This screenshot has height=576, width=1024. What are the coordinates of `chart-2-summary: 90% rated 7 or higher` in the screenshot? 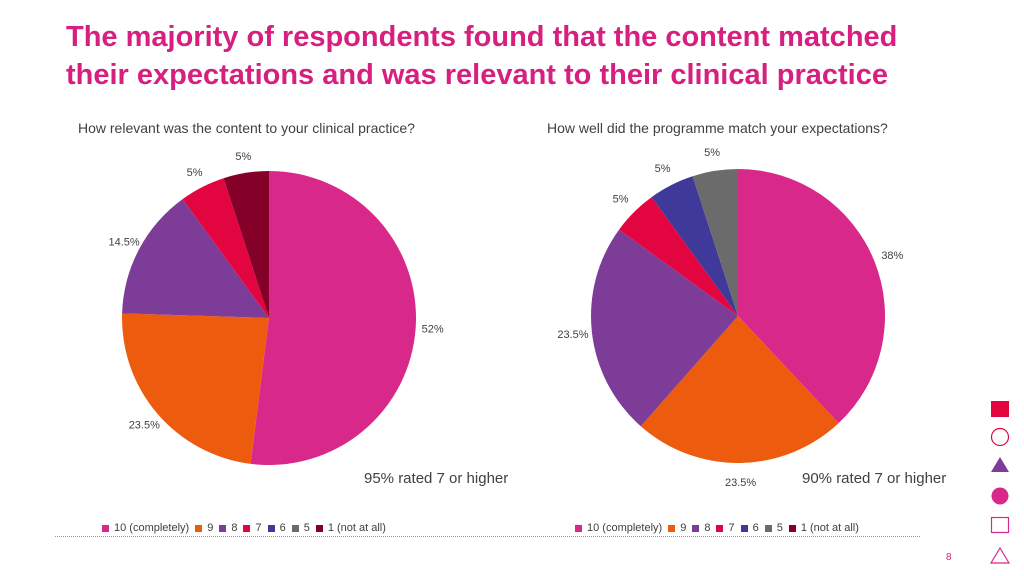 It's located at (874, 478).